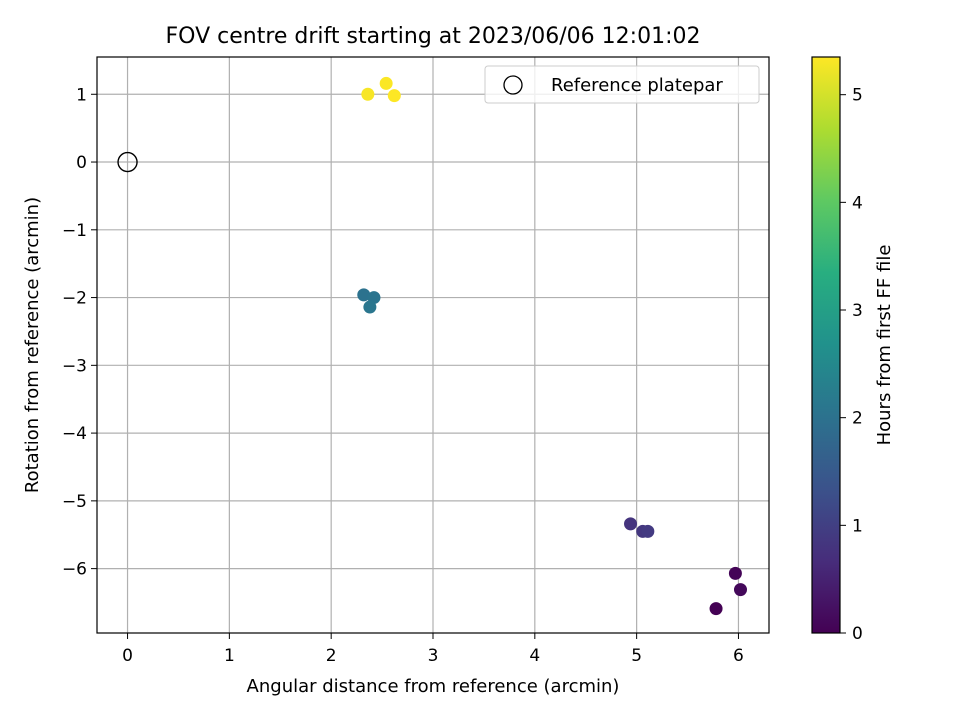 Image resolution: width=960 pixels, height=720 pixels. I want to click on y-tick-label: −4, so click(74, 434).